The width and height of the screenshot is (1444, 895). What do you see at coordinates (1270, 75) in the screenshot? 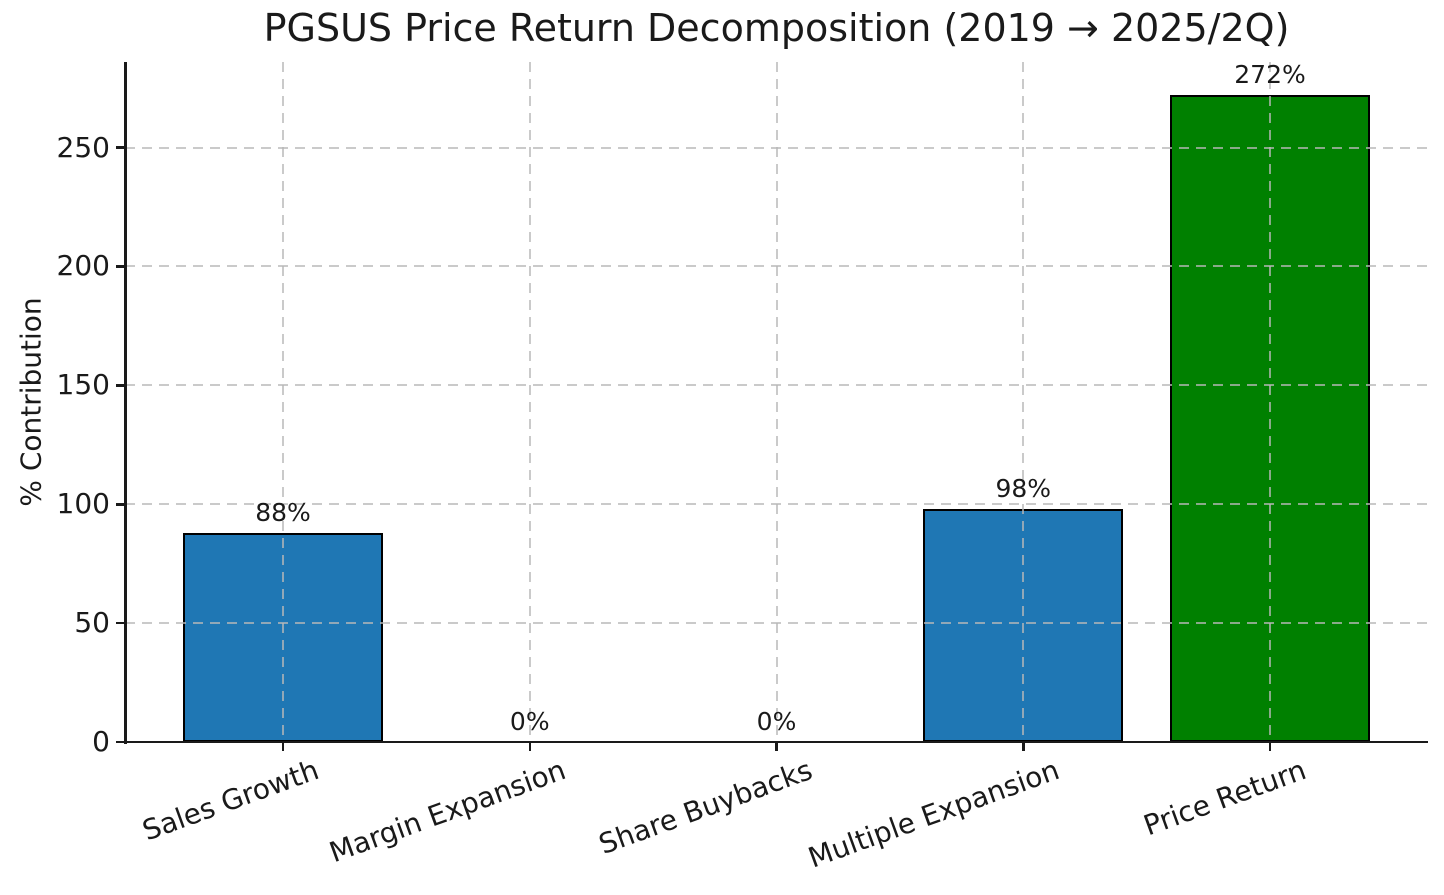
I see `bar-value-label-price-return: 272%` at bounding box center [1270, 75].